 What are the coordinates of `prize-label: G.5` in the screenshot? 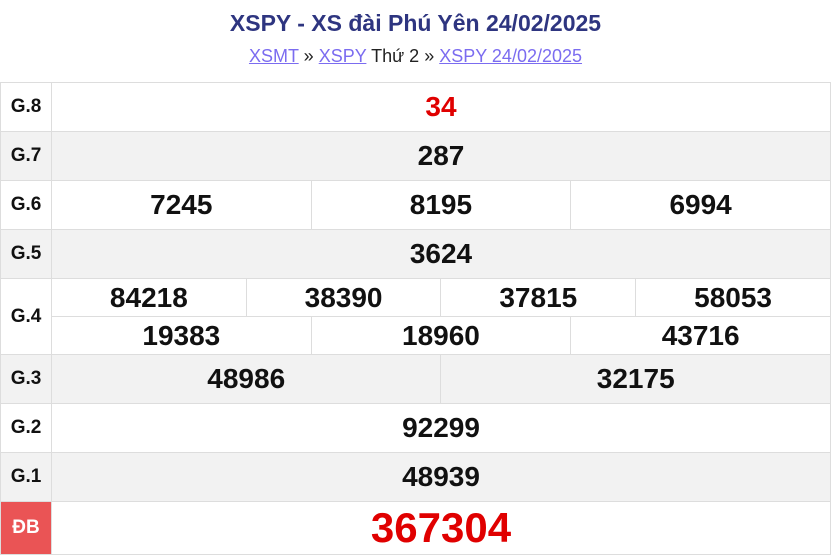 It's located at (26, 254).